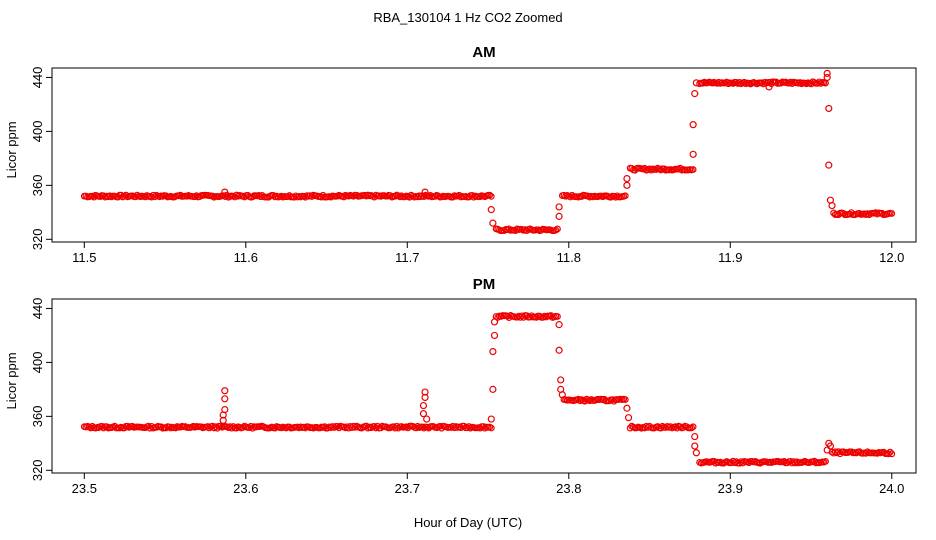 The height and width of the screenshot is (540, 936). I want to click on am-xtick-label: 11.7, so click(407, 257).